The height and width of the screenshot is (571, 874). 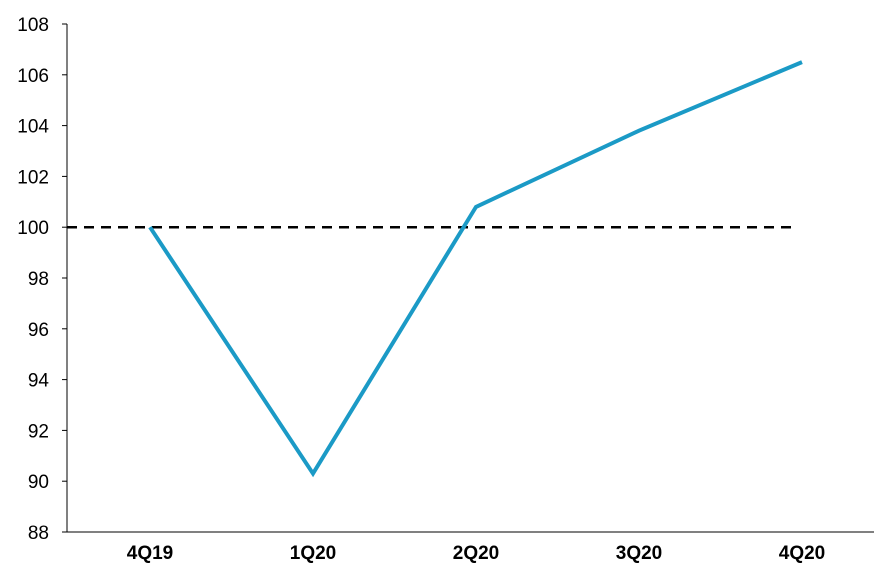 I want to click on y-tick-label: 90, so click(x=38, y=482).